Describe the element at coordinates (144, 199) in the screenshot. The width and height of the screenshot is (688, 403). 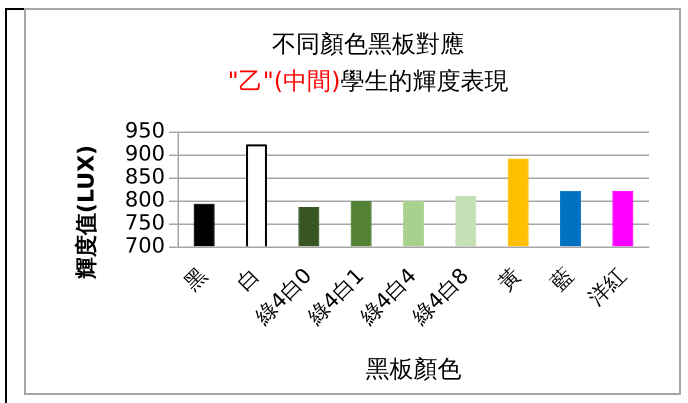
I see `y-tick-label: 800` at that location.